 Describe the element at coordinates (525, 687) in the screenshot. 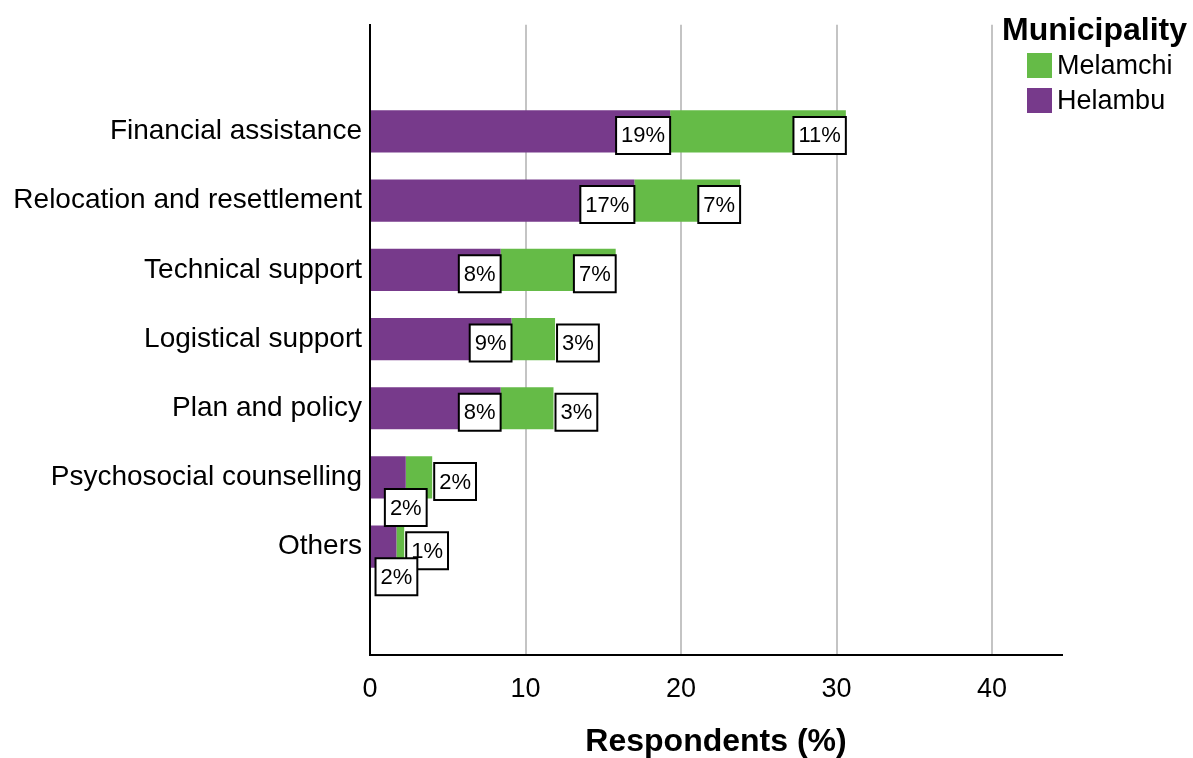

I see `x-tick-label: 10` at that location.